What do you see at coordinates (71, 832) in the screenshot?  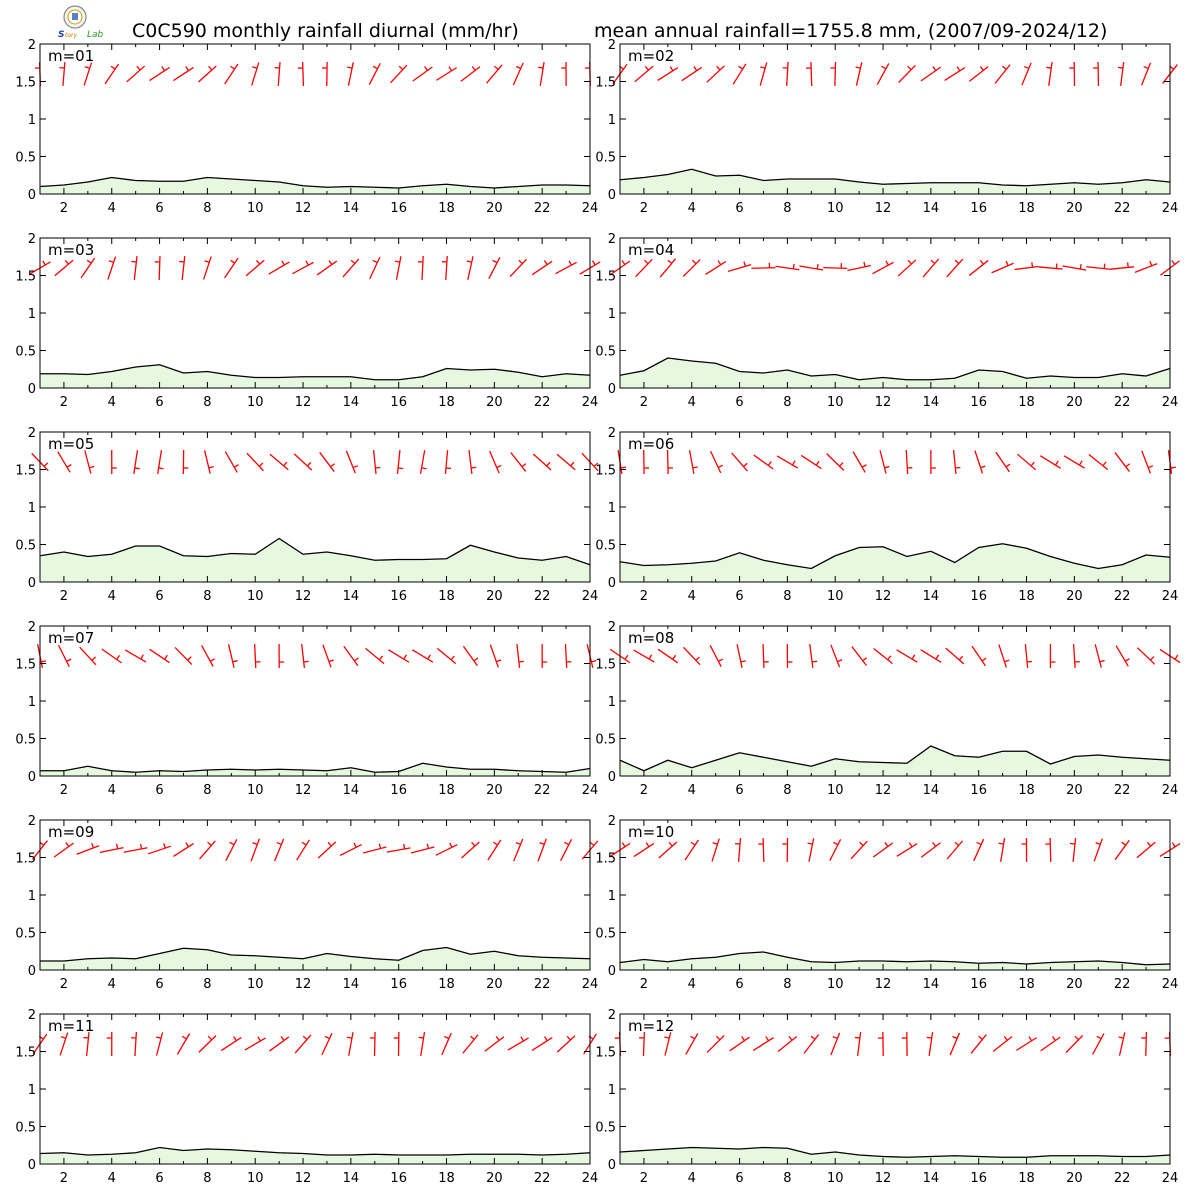 I see `panel-label: m=09` at bounding box center [71, 832].